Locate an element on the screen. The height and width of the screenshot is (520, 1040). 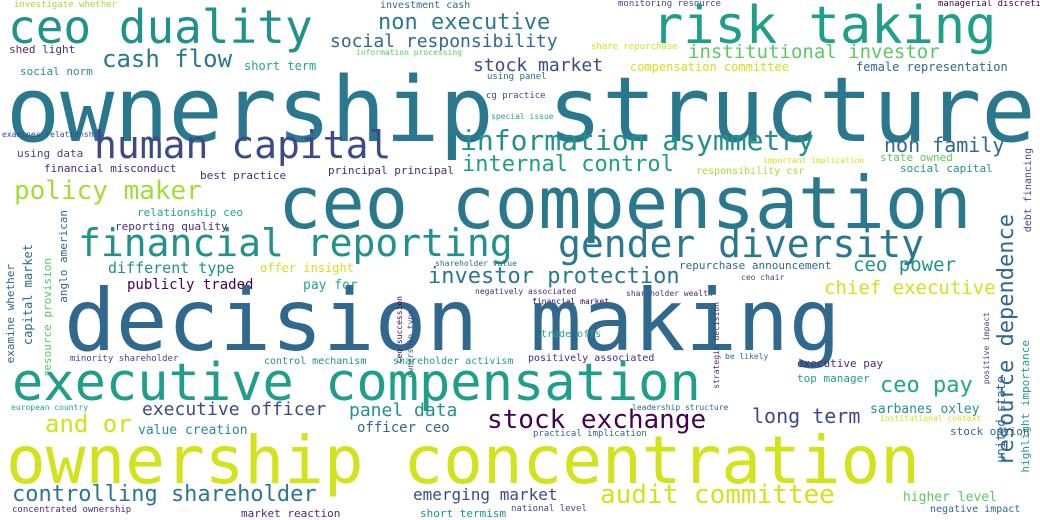
word-european-country: european country is located at coordinates (50, 407).